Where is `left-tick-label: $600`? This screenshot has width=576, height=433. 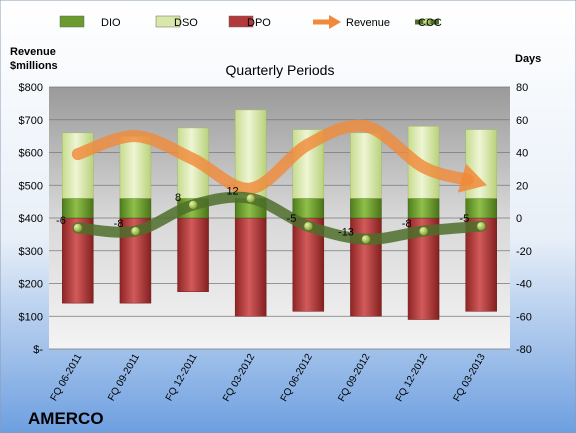
left-tick-label: $600 is located at coordinates (31, 154).